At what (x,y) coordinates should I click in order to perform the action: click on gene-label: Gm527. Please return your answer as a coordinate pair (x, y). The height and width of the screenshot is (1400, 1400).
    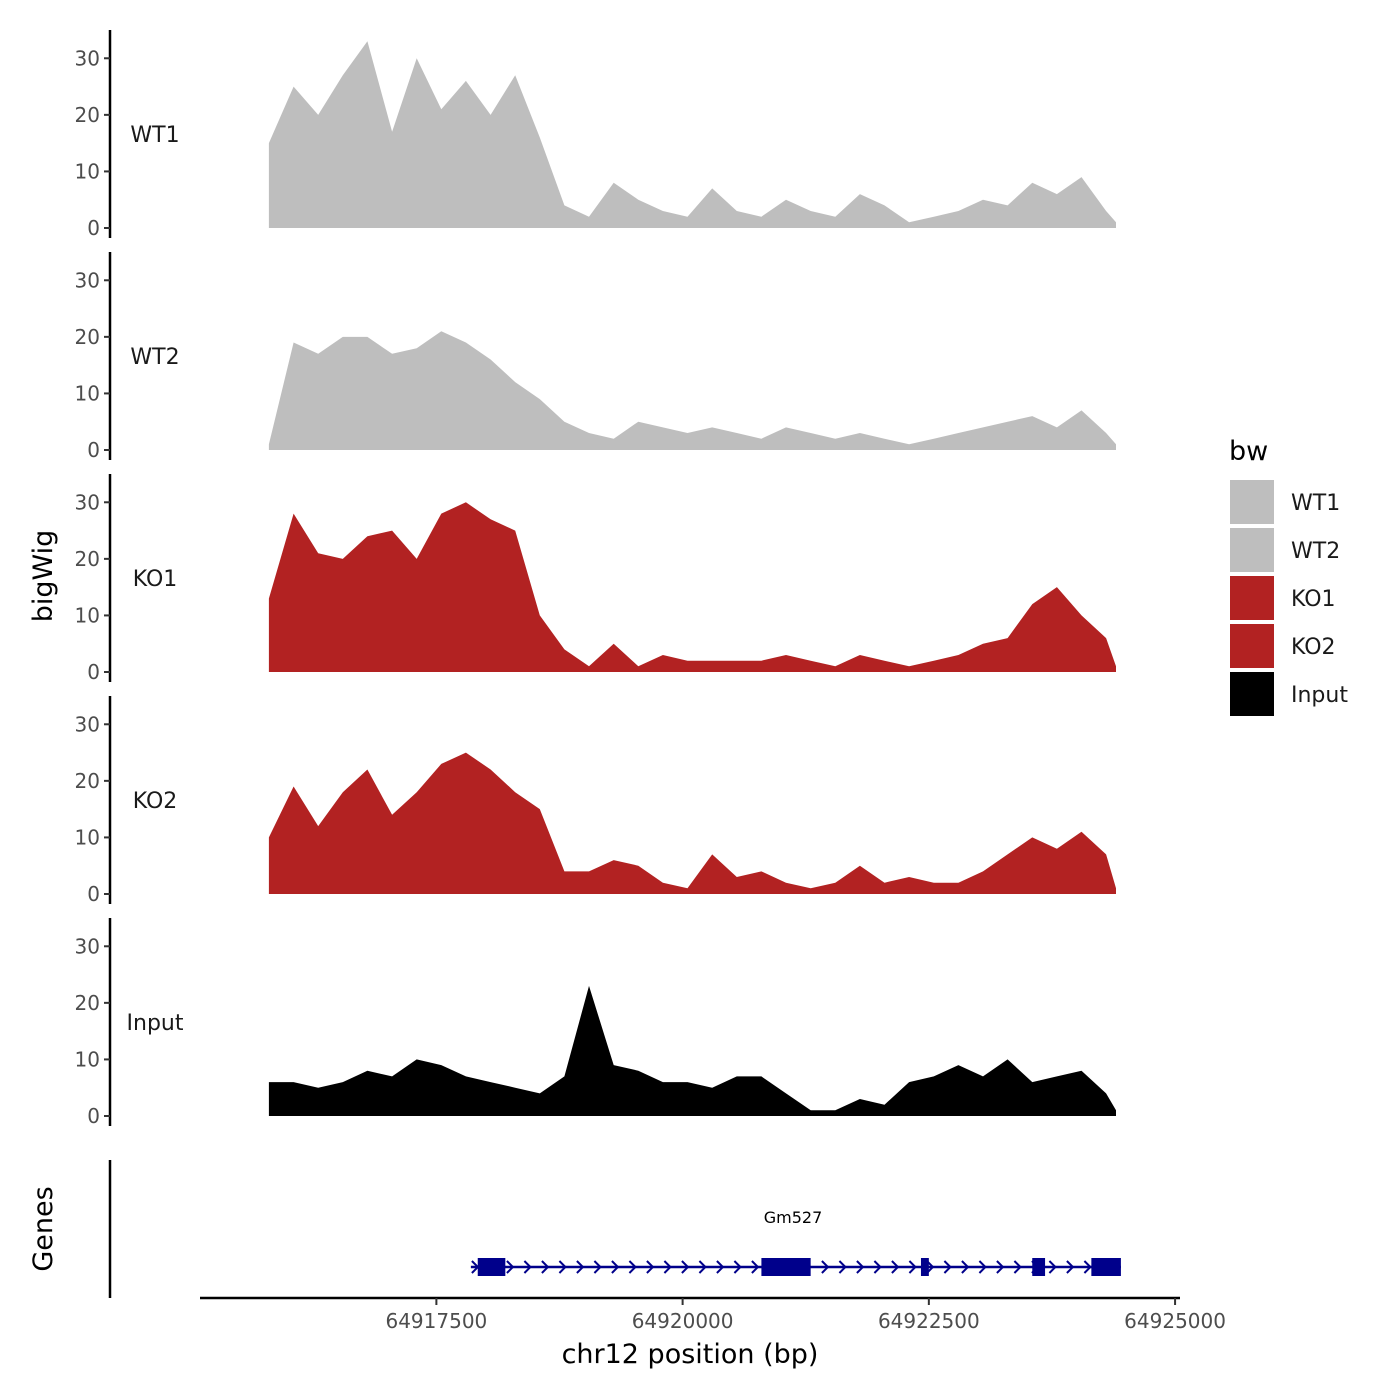
    Looking at the image, I should click on (793, 1217).